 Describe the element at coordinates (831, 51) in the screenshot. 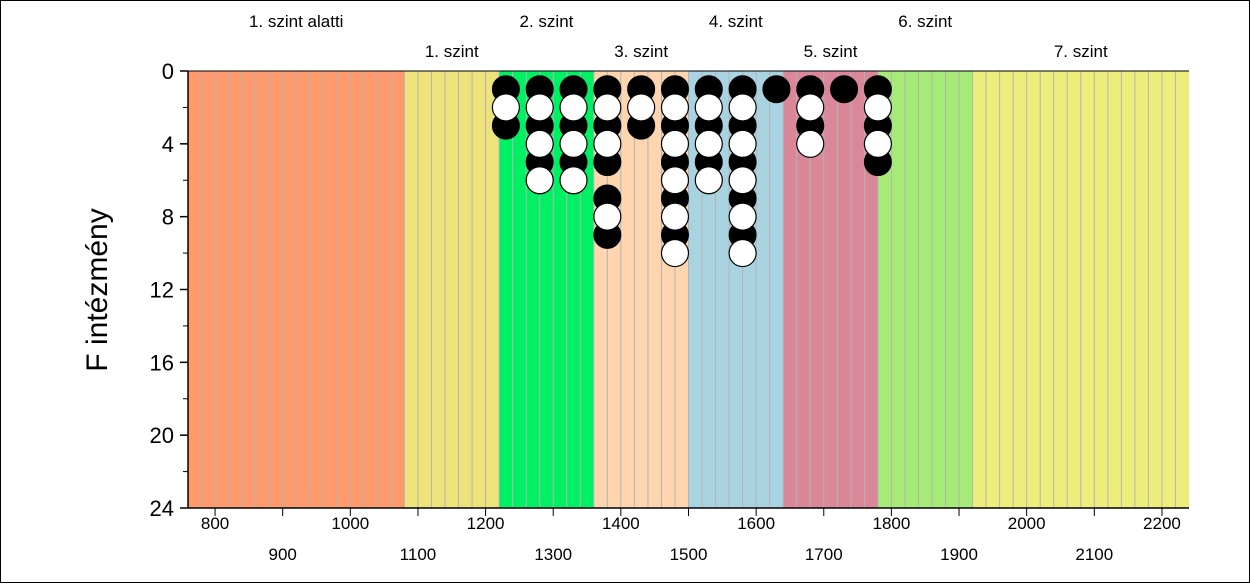

I see `band-label: 5. szint` at that location.